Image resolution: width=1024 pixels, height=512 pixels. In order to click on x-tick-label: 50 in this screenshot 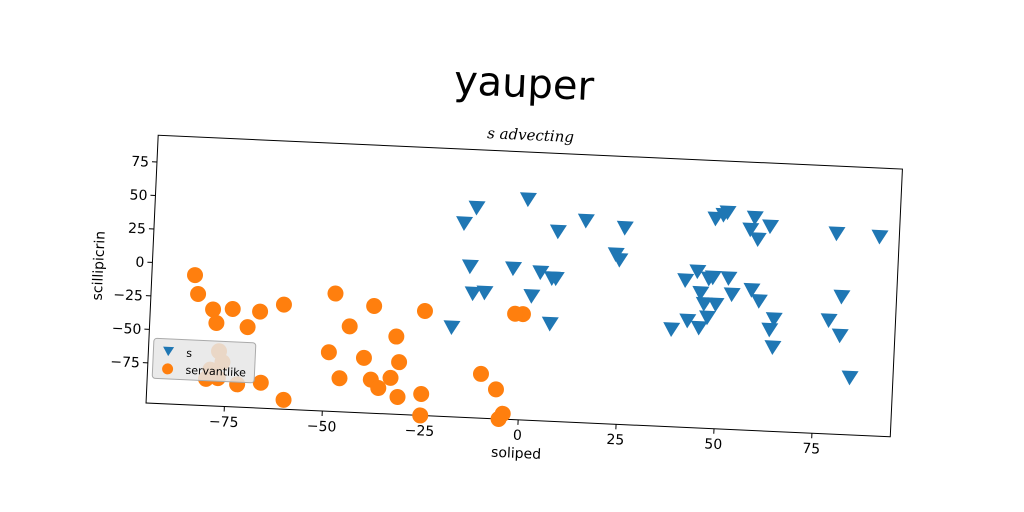, I will do `click(713, 444)`.